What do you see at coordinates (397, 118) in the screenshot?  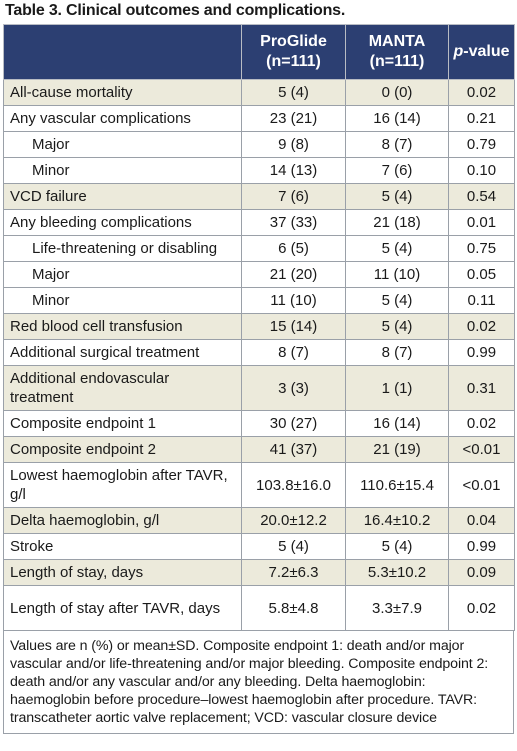 I see `manta-value: 16 (14)` at bounding box center [397, 118].